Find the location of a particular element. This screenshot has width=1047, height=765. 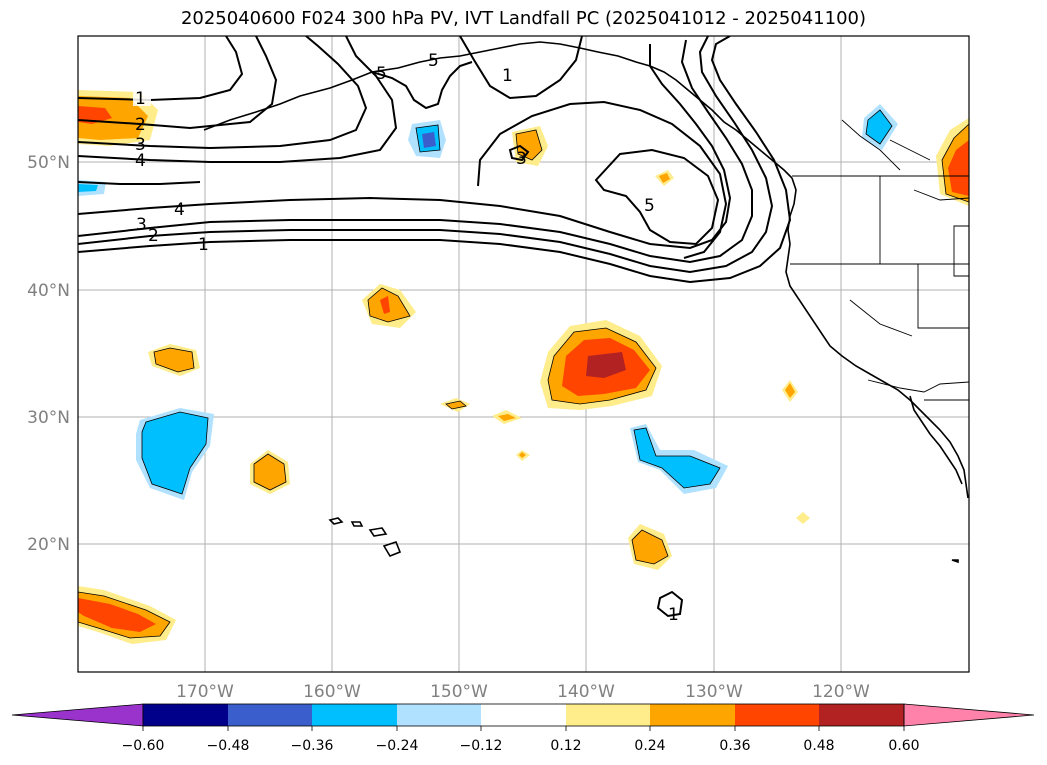

colorbar-tick: 0.60 is located at coordinates (903, 746).